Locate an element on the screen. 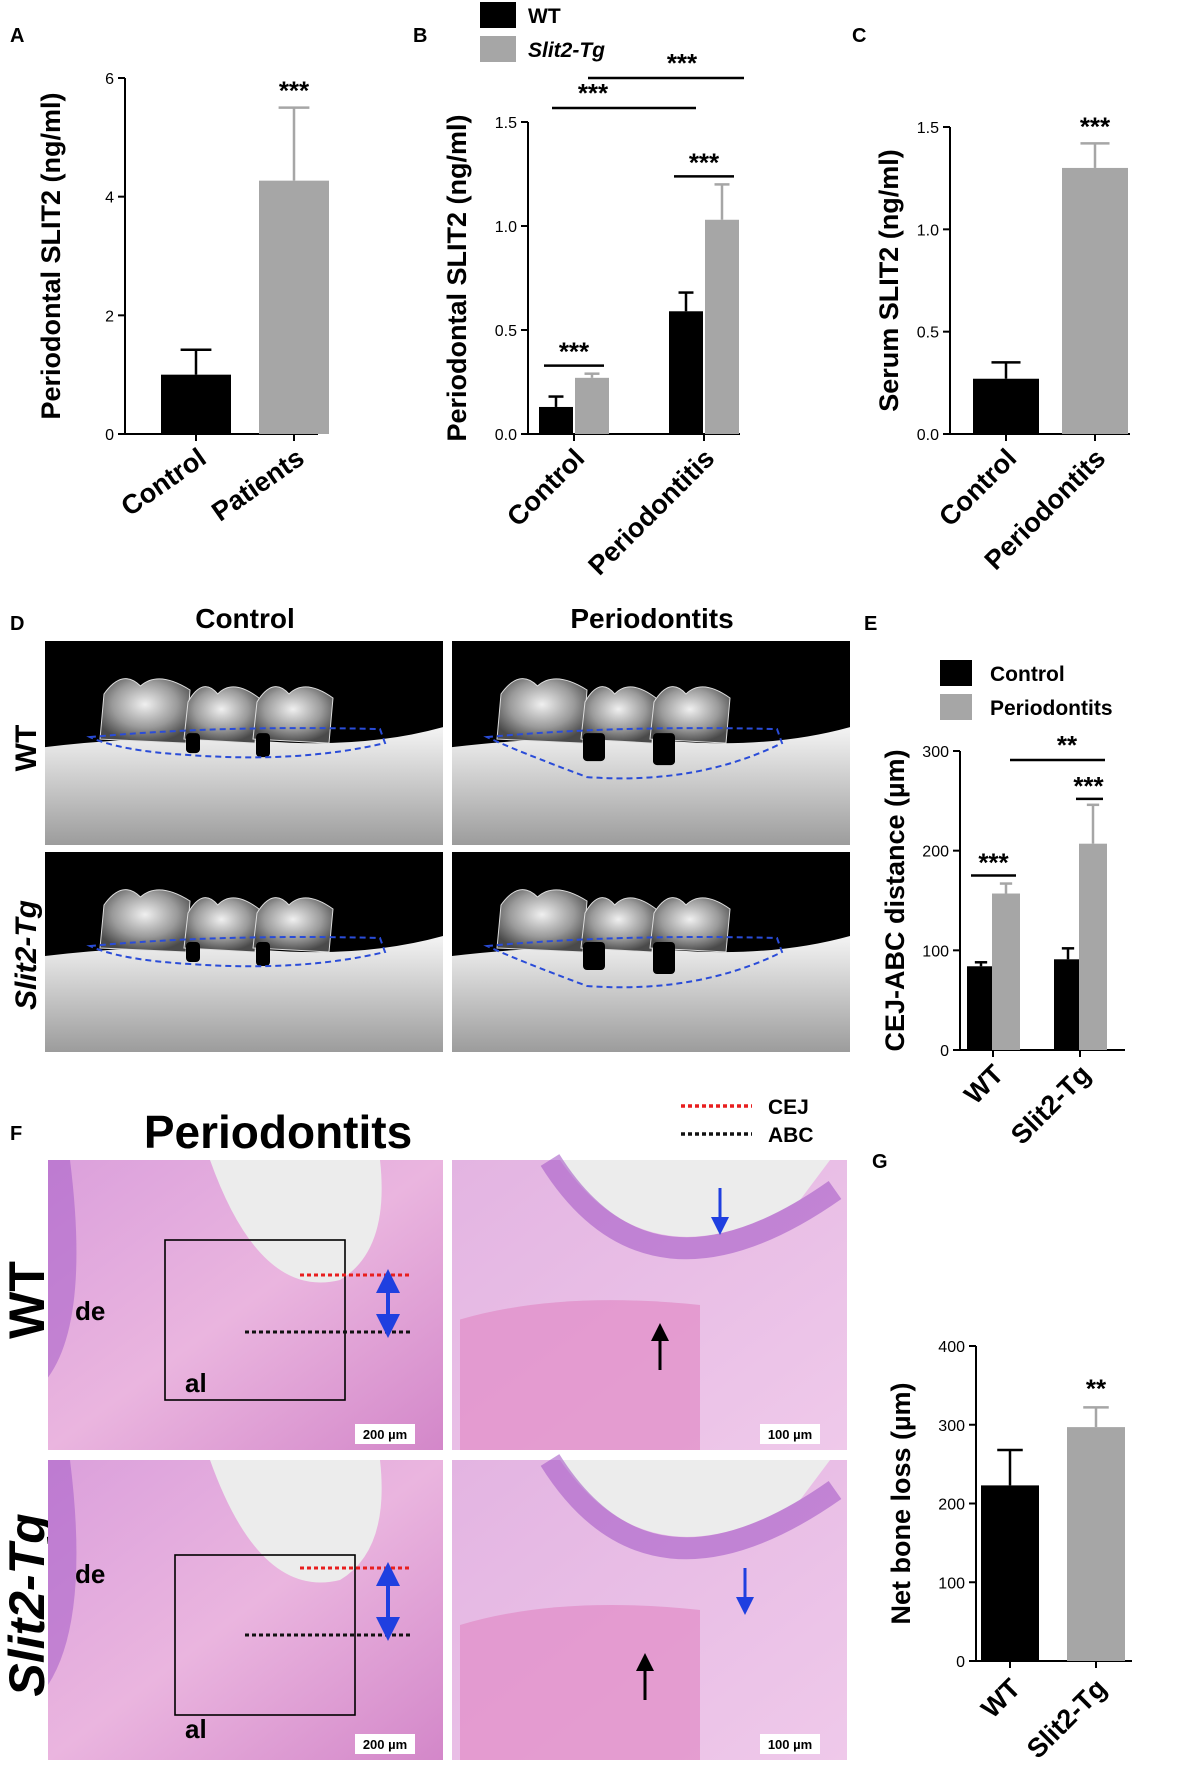 This screenshot has width=1200, height=1767. legend-b-tg-swatch is located at coordinates (498, 49).